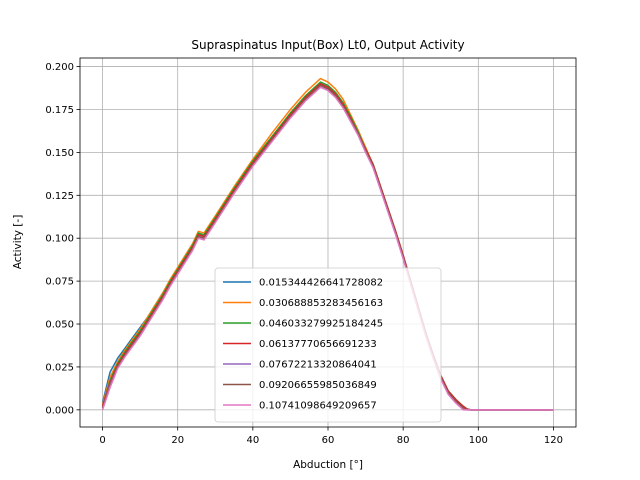 The image size is (640, 480). Describe the element at coordinates (59, 325) in the screenshot. I see `y-tick-label: 0.050` at that location.